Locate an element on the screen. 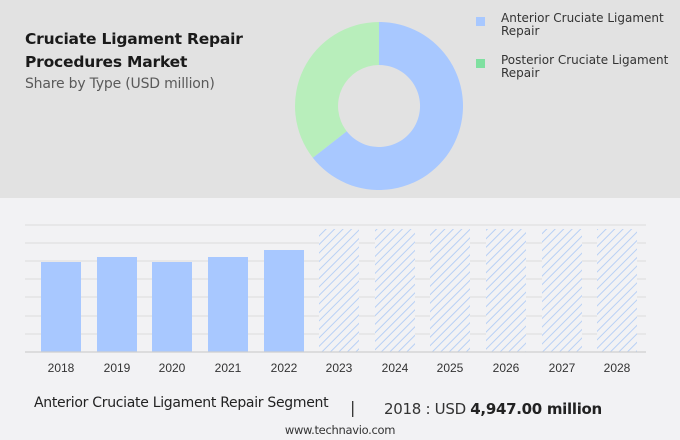  bar-2026 is located at coordinates (506, 290).